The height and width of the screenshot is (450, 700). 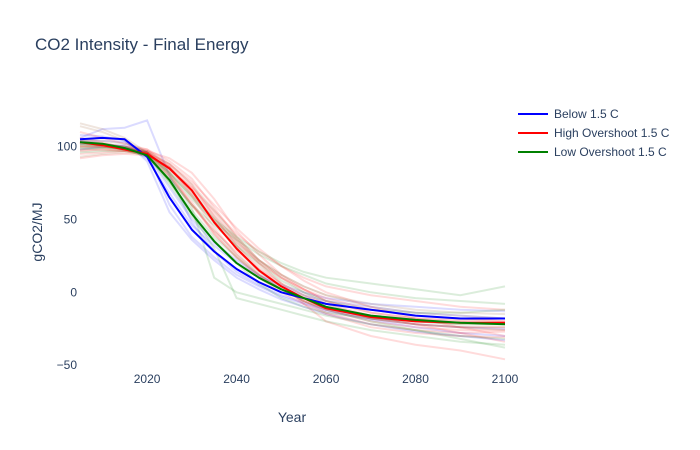 What do you see at coordinates (586, 114) in the screenshot?
I see `legend-label: Below 1.5 C` at bounding box center [586, 114].